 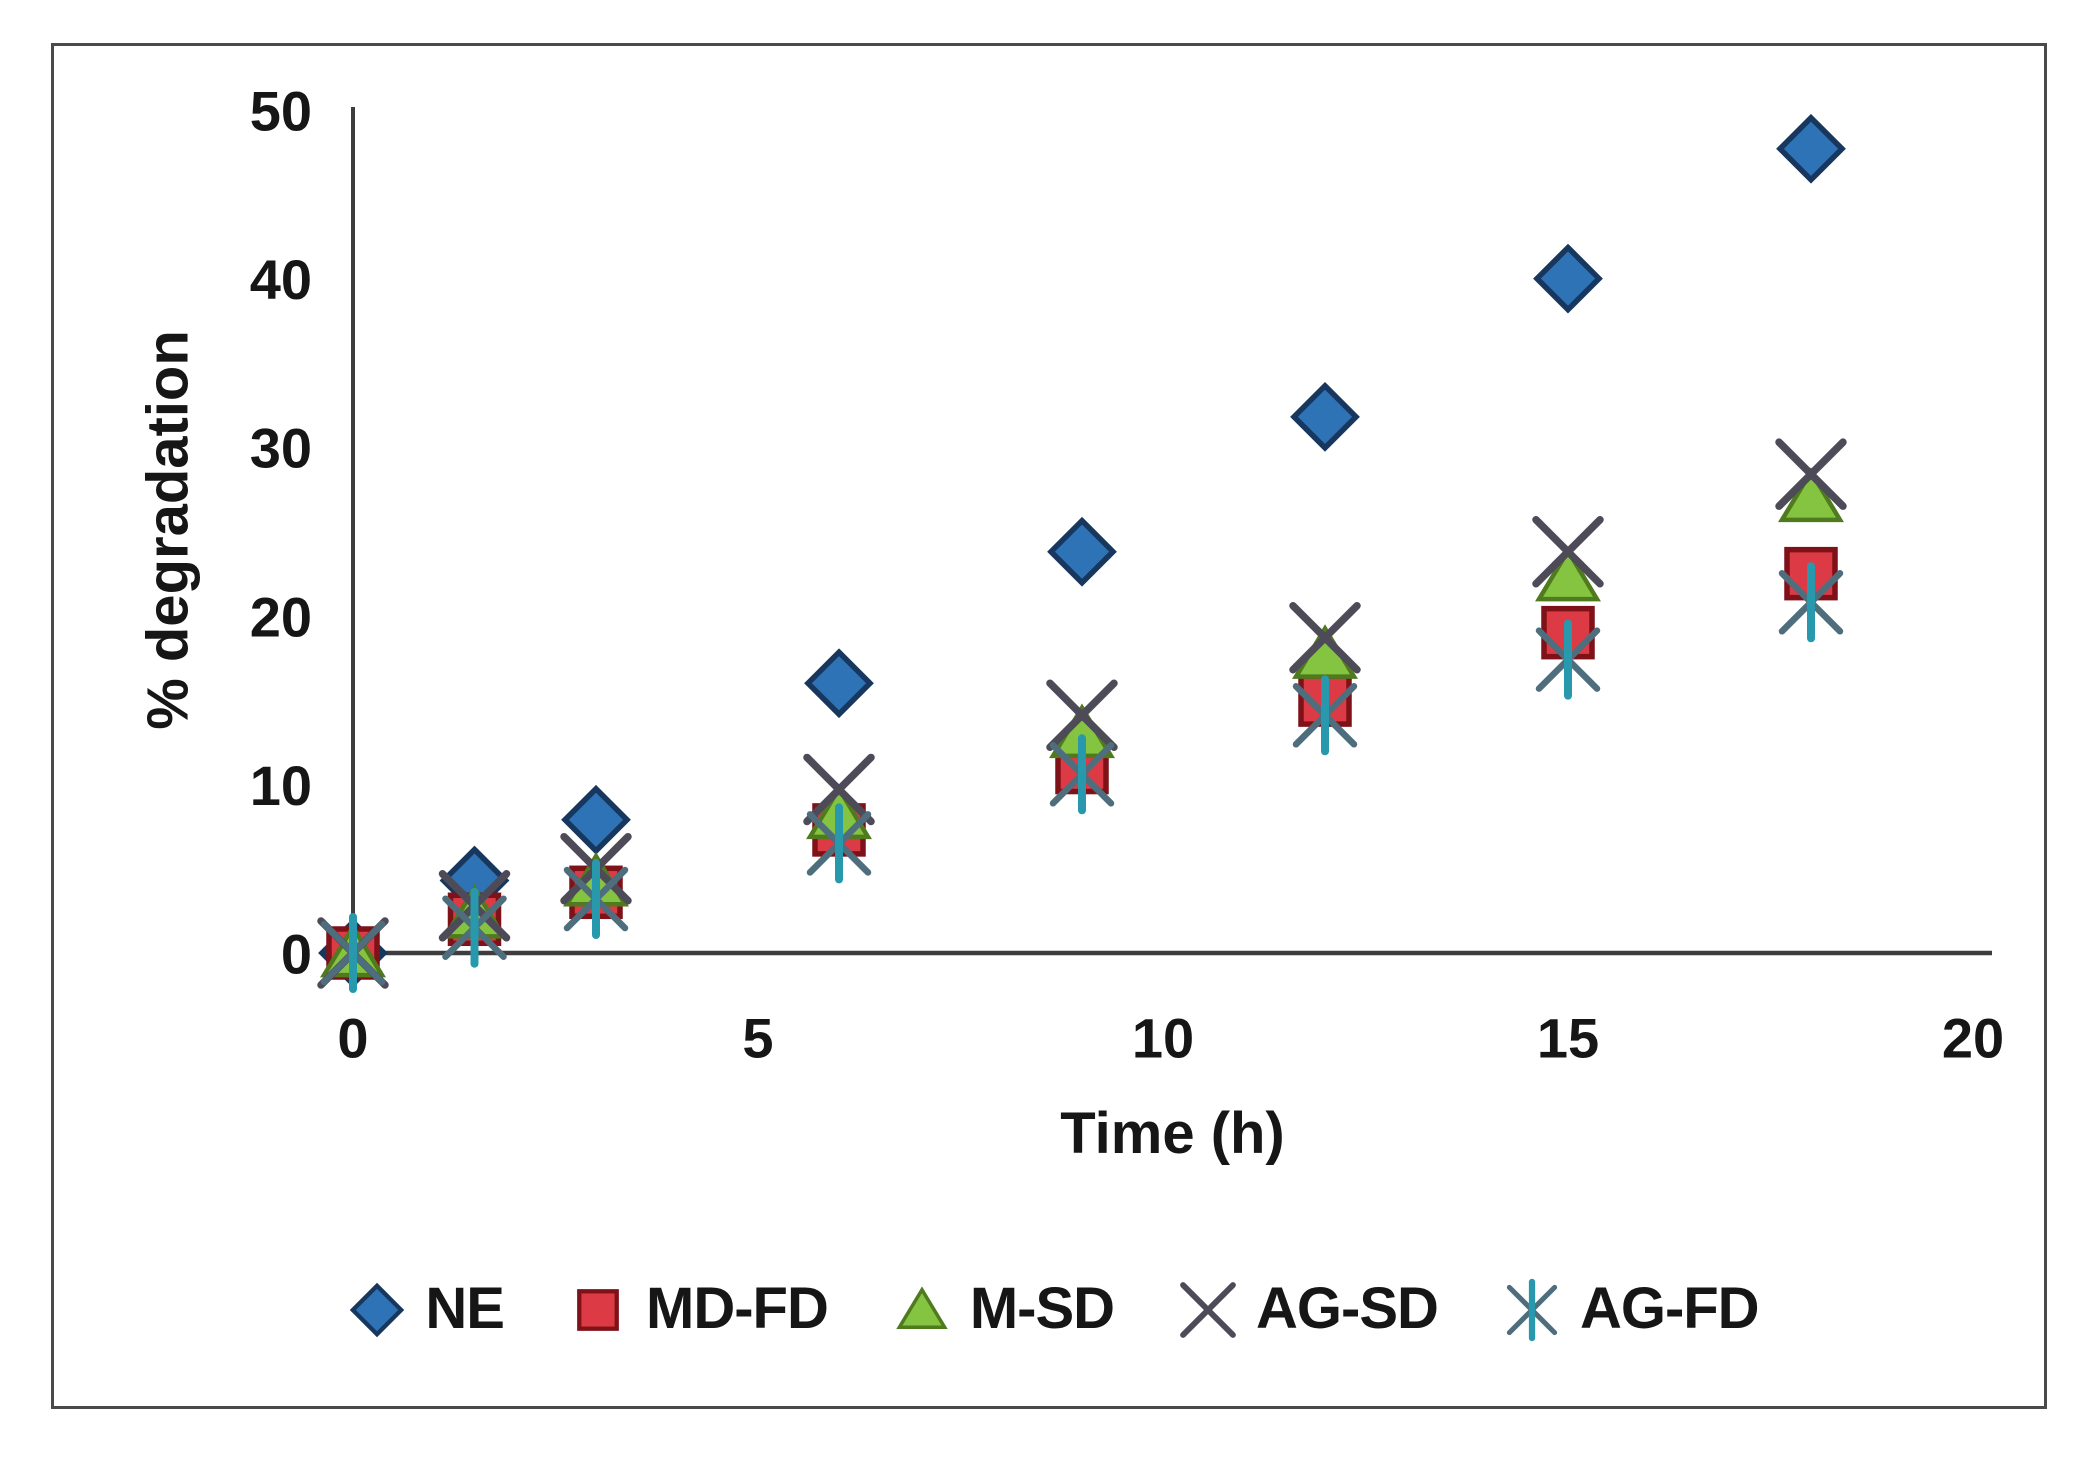 What do you see at coordinates (1669, 1308) in the screenshot?
I see `legend-item-label: AG-FD` at bounding box center [1669, 1308].